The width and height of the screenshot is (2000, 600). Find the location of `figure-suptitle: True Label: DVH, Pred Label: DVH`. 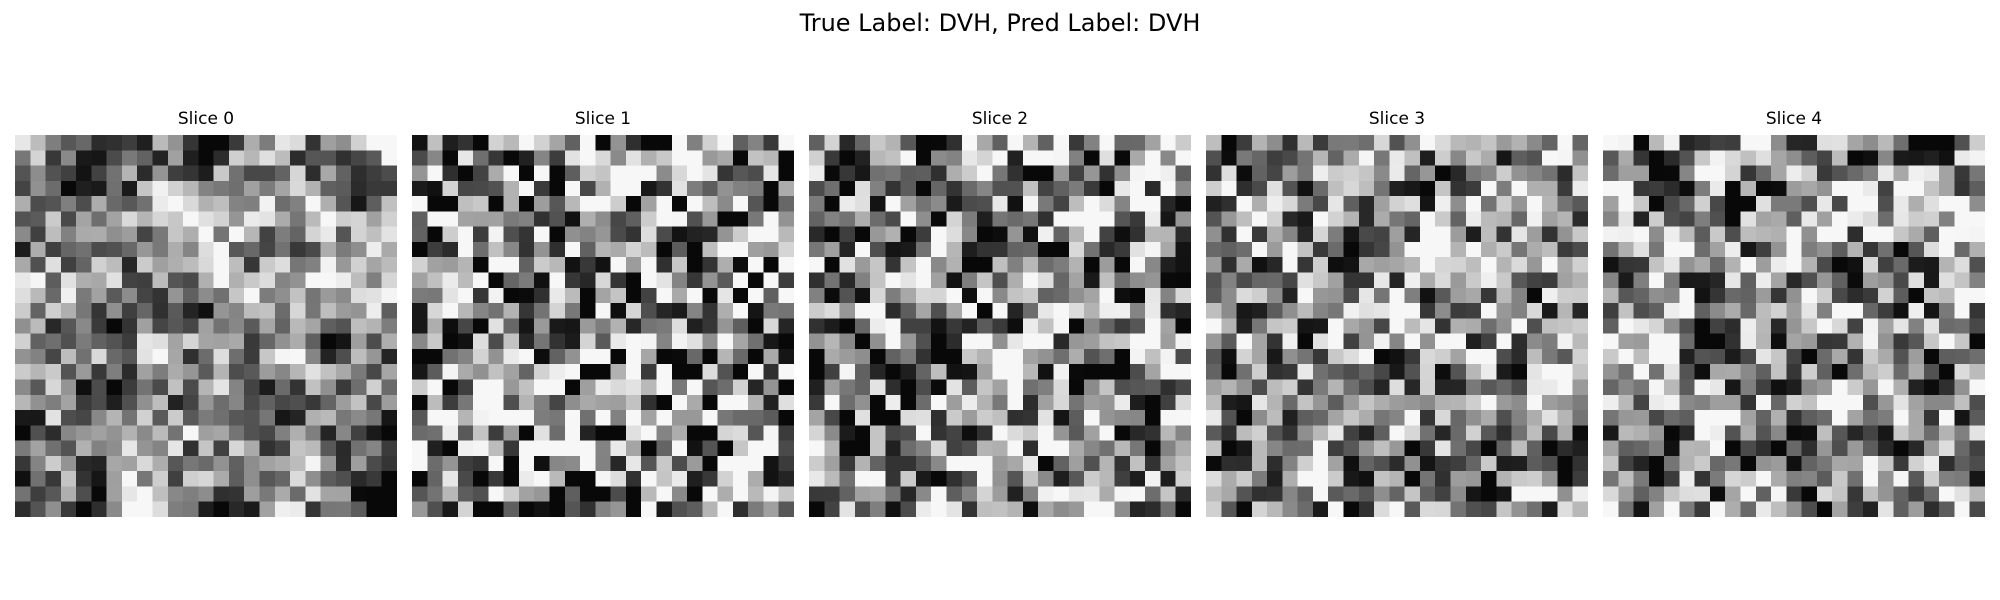

figure-suptitle: True Label: DVH, Pred Label: DVH is located at coordinates (1000, 23).